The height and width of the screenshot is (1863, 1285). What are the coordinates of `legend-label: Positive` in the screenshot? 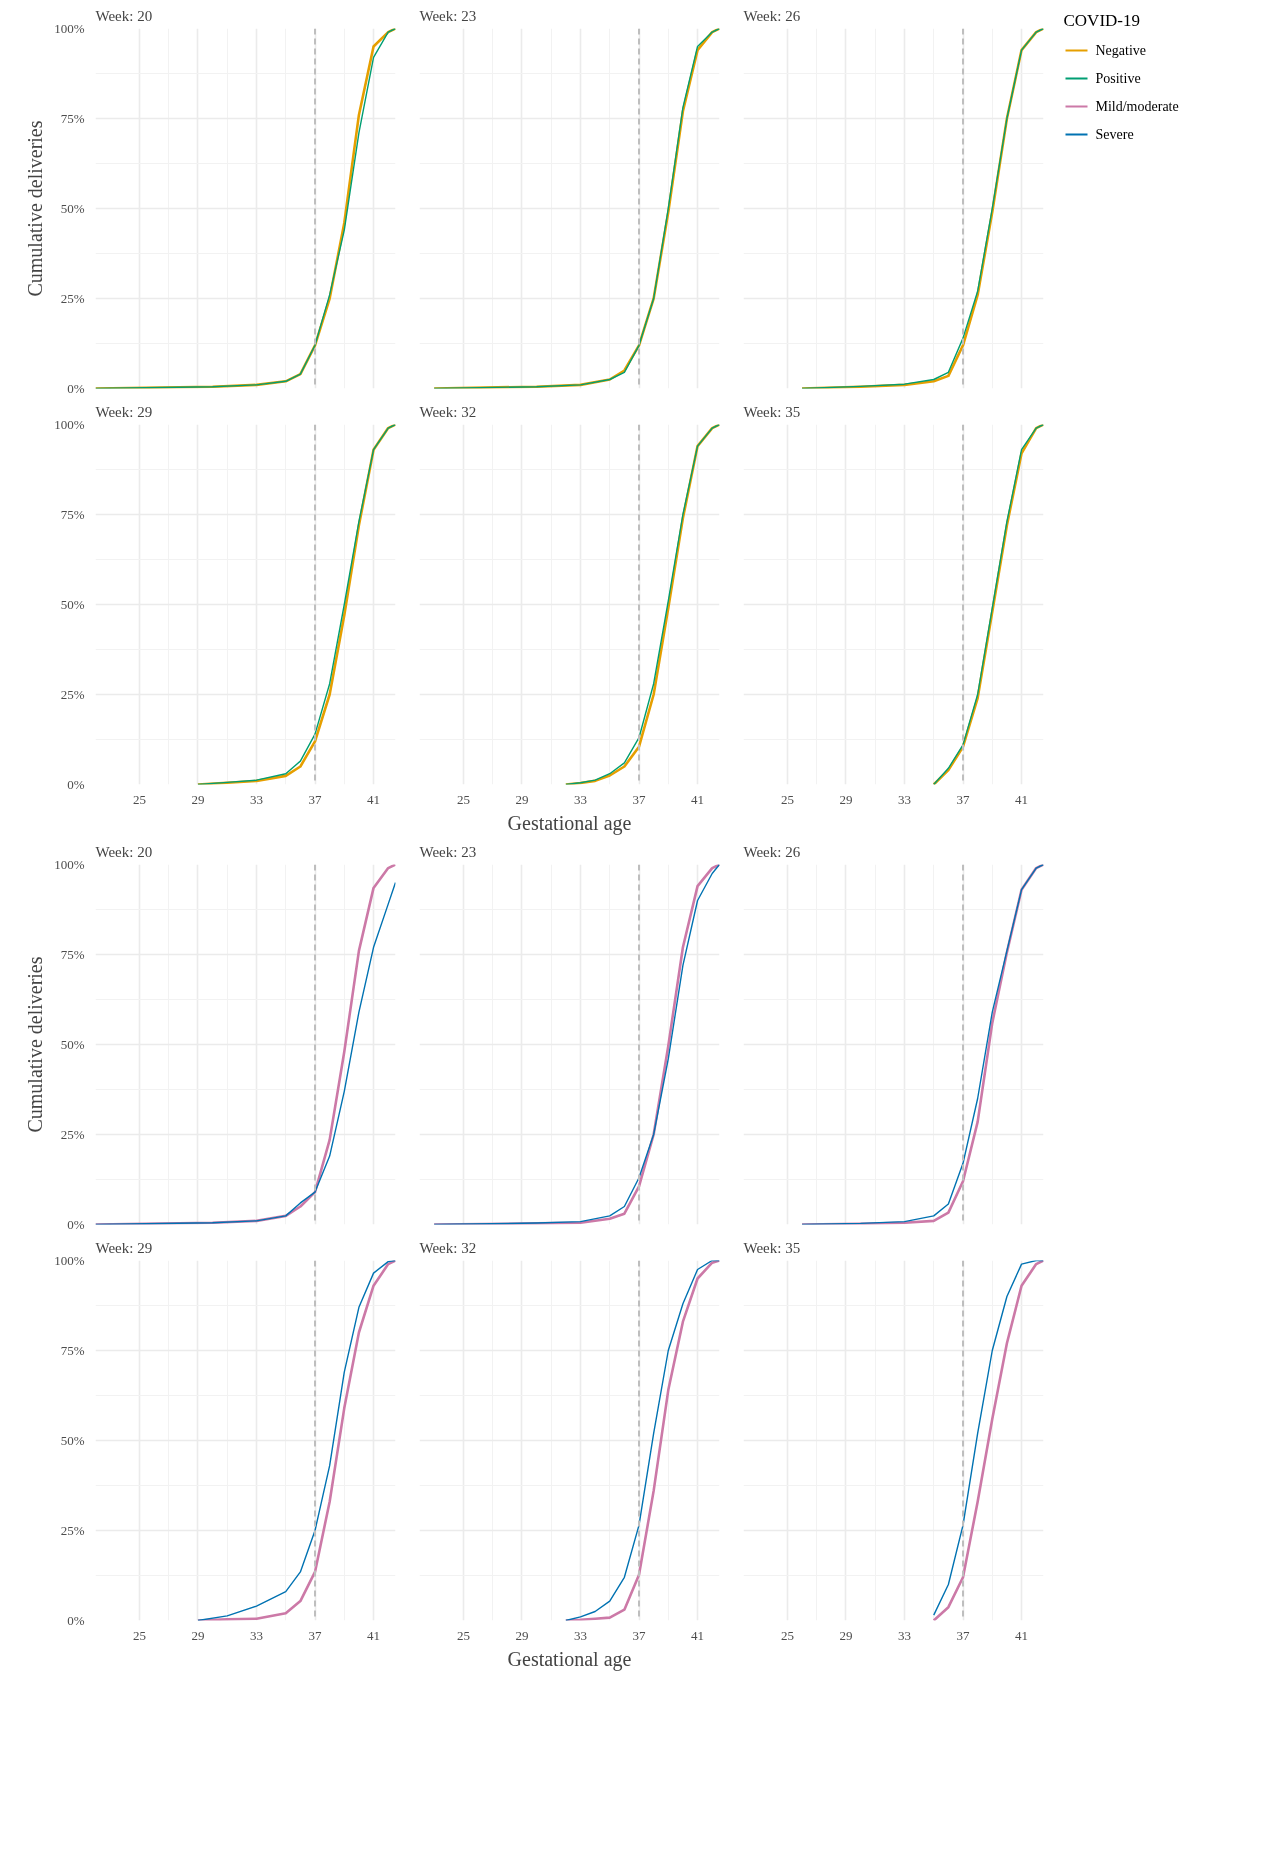 It's located at (1118, 78).